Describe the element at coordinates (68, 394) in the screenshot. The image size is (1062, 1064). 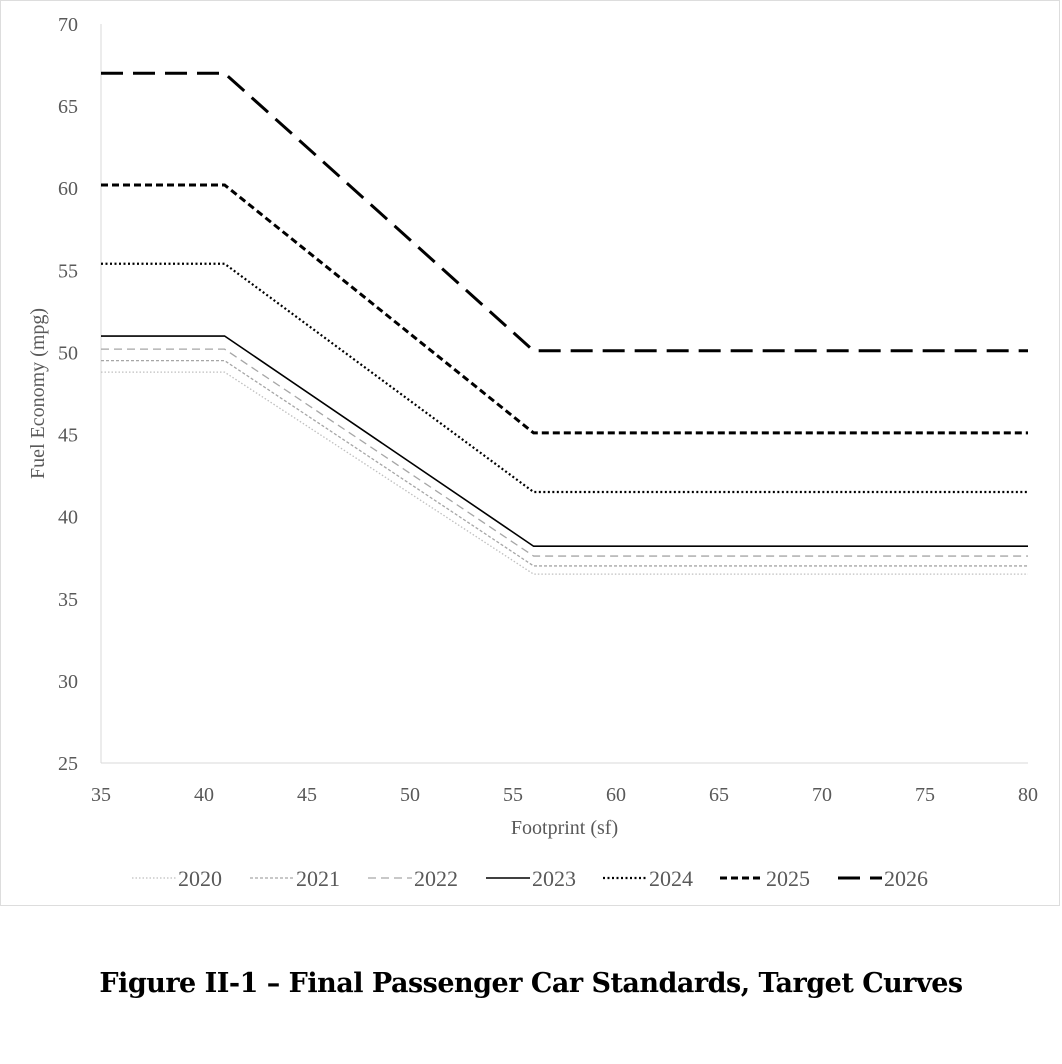
I see `y-tick-labels: 25 30 35 40 45 50 55 60 65 70` at that location.